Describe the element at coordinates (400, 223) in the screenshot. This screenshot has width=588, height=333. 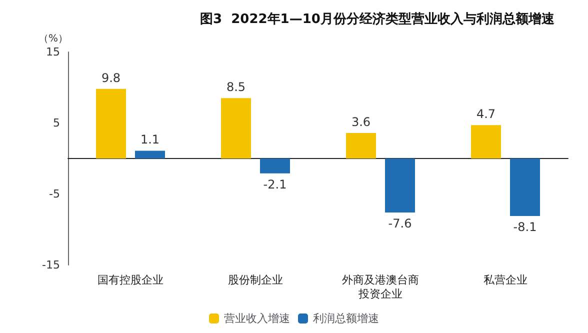
I see `data-label: -7.6` at that location.